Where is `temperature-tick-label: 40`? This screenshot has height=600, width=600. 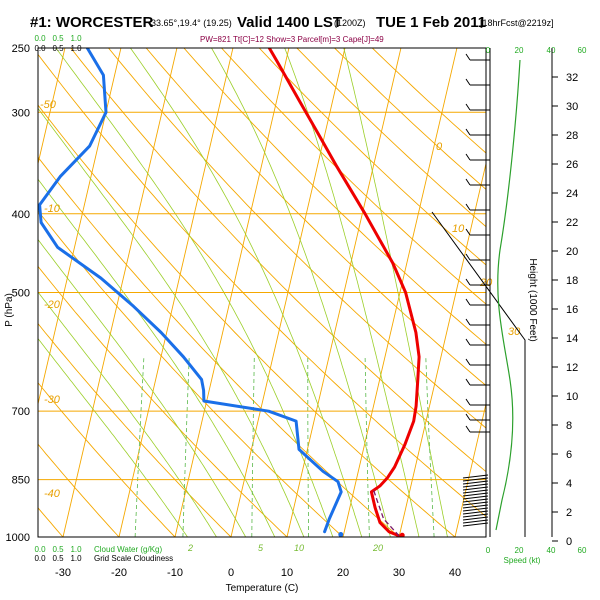 temperature-tick-label: 40 is located at coordinates (455, 573).